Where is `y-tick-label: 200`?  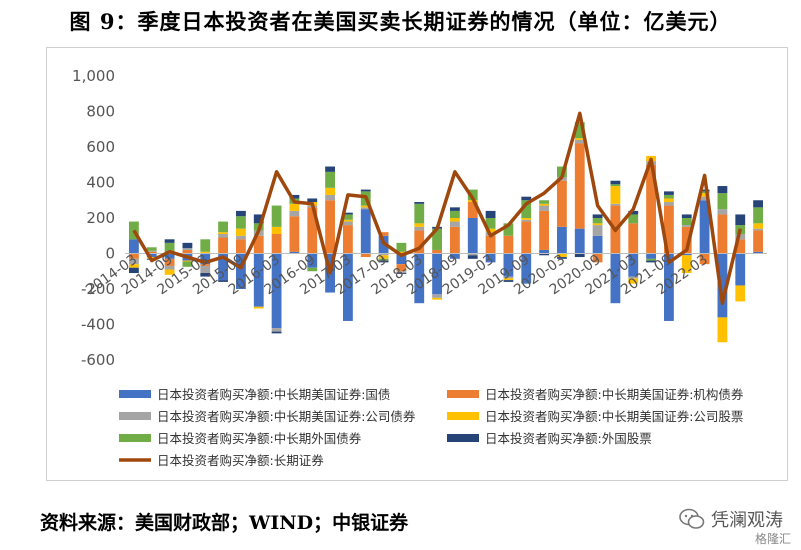 y-tick-label: 200 is located at coordinates (100, 218).